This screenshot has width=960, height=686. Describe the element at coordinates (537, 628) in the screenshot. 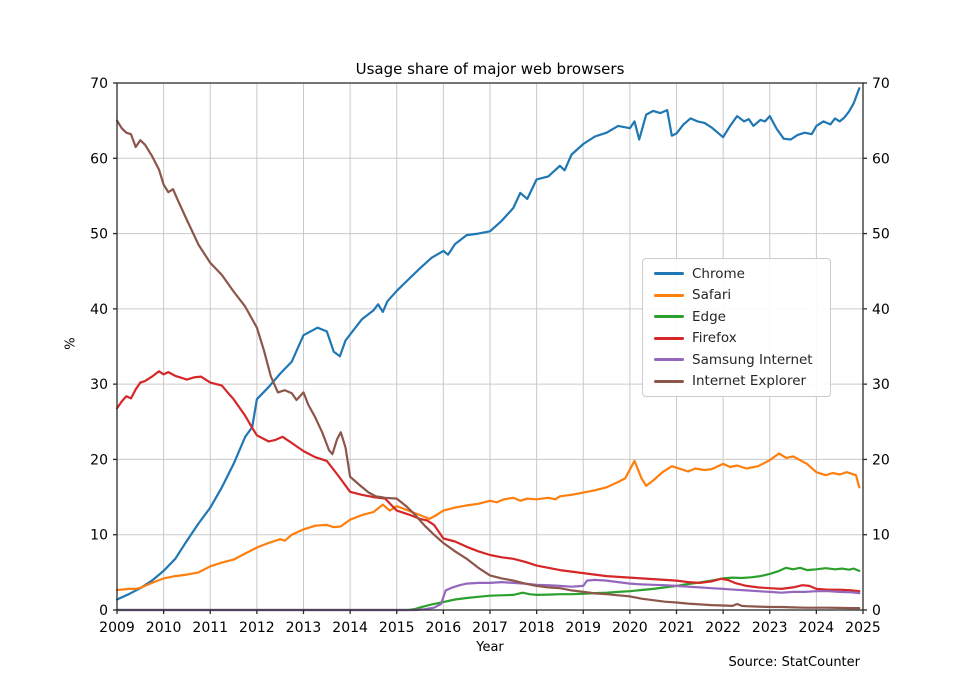

I see `x-tick-label: 2018` at that location.